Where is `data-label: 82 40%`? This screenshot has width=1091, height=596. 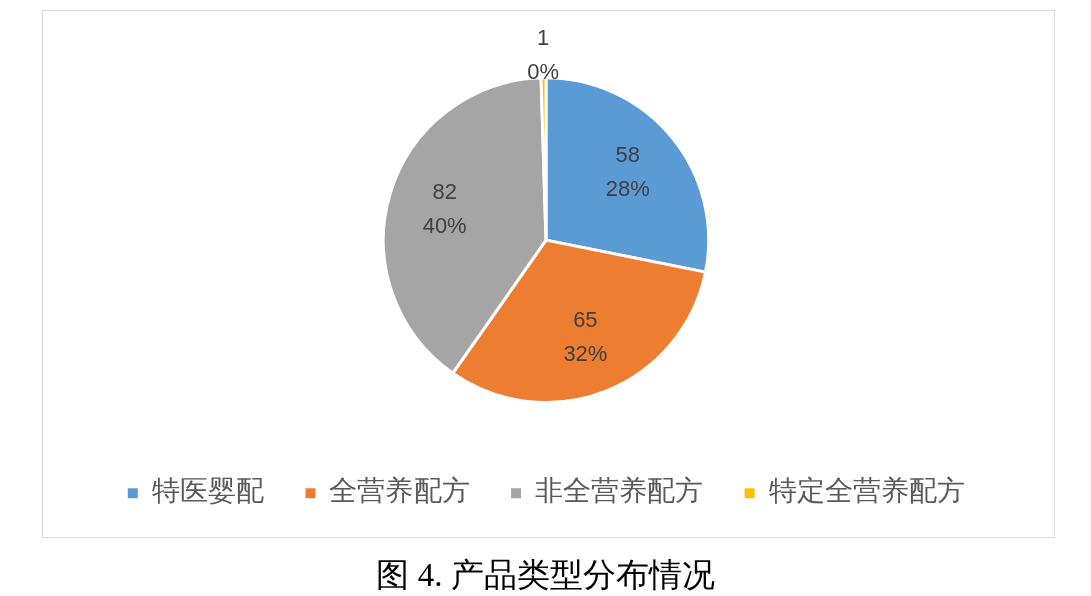 data-label: 82 40% is located at coordinates (444, 208).